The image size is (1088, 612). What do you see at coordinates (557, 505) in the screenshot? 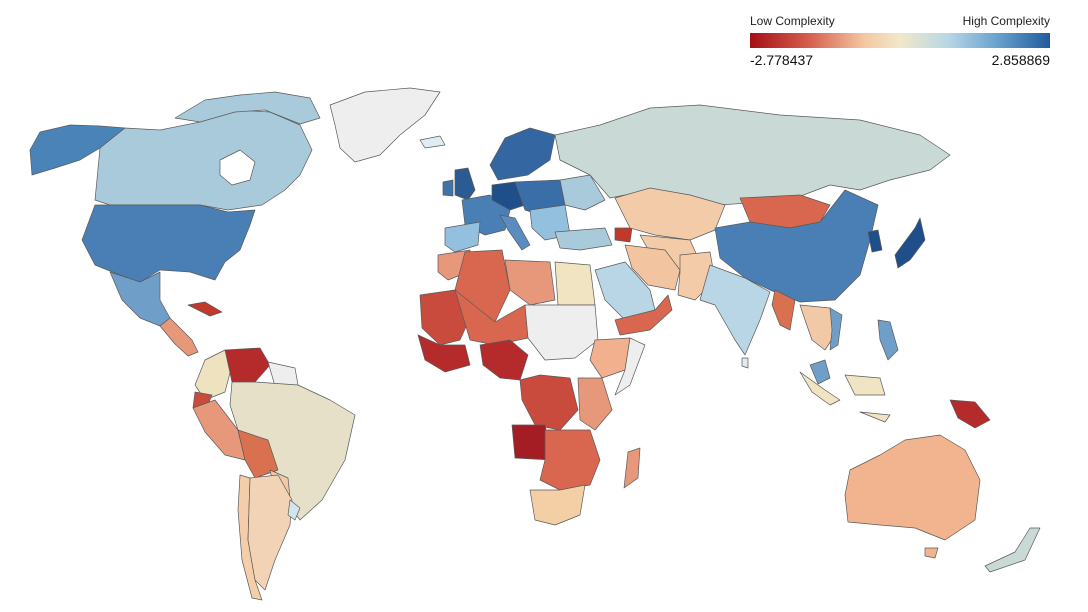
I see `south-africa` at bounding box center [557, 505].